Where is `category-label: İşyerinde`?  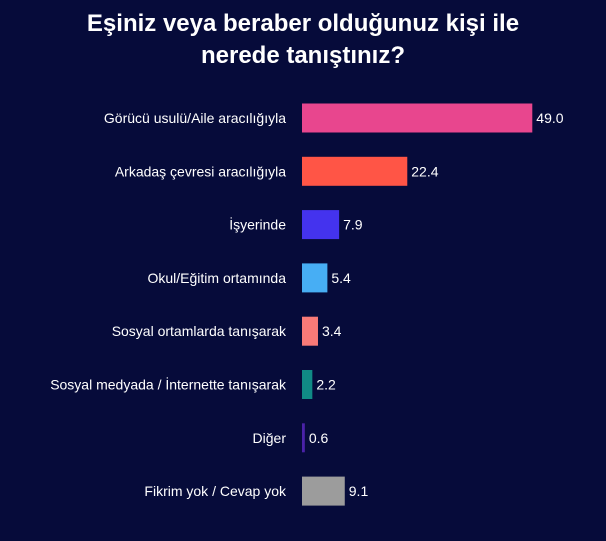 category-label: İşyerinde is located at coordinates (257, 224).